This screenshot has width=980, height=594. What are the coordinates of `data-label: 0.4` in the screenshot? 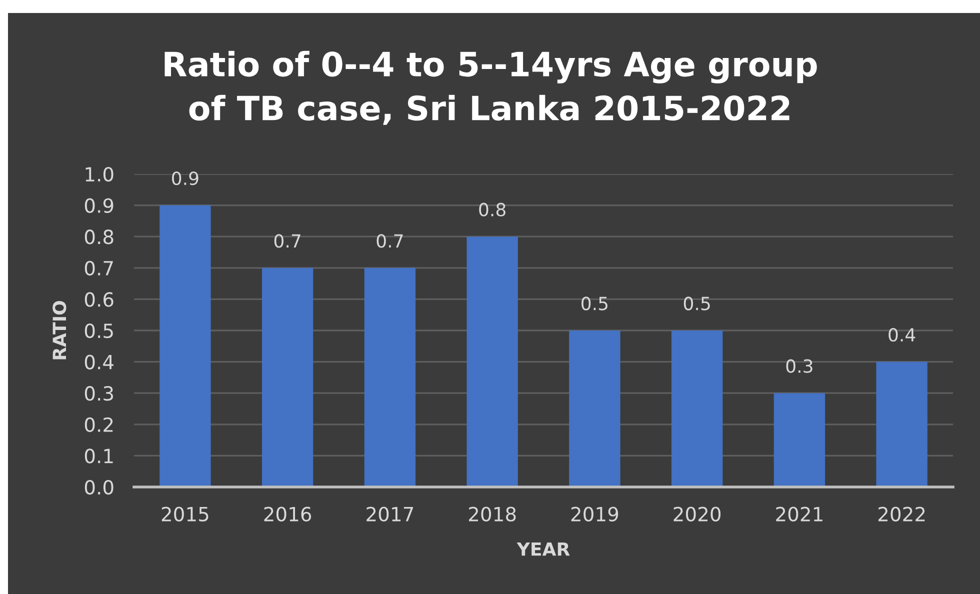 It's located at (902, 335).